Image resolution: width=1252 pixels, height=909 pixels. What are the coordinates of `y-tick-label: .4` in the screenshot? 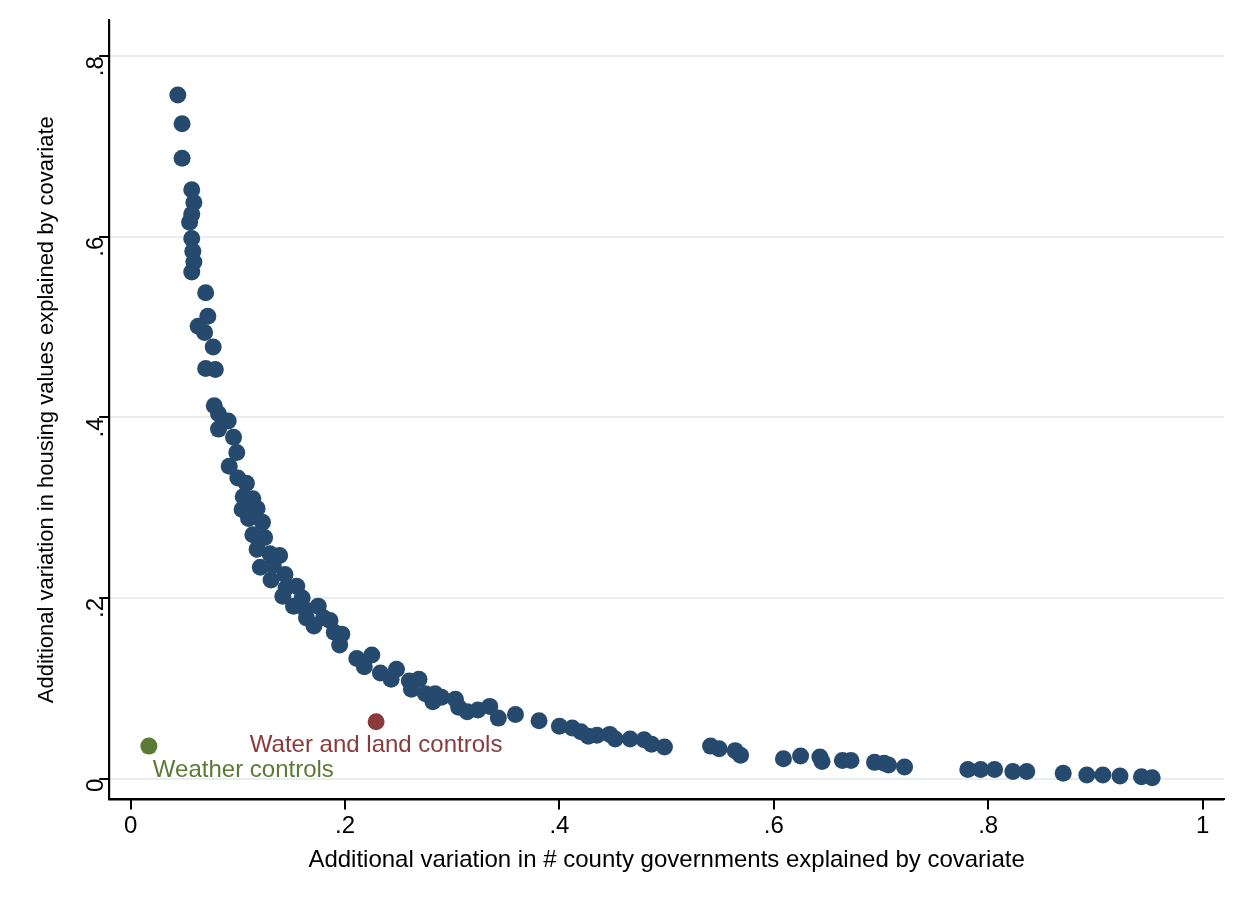 It's located at (94, 427).